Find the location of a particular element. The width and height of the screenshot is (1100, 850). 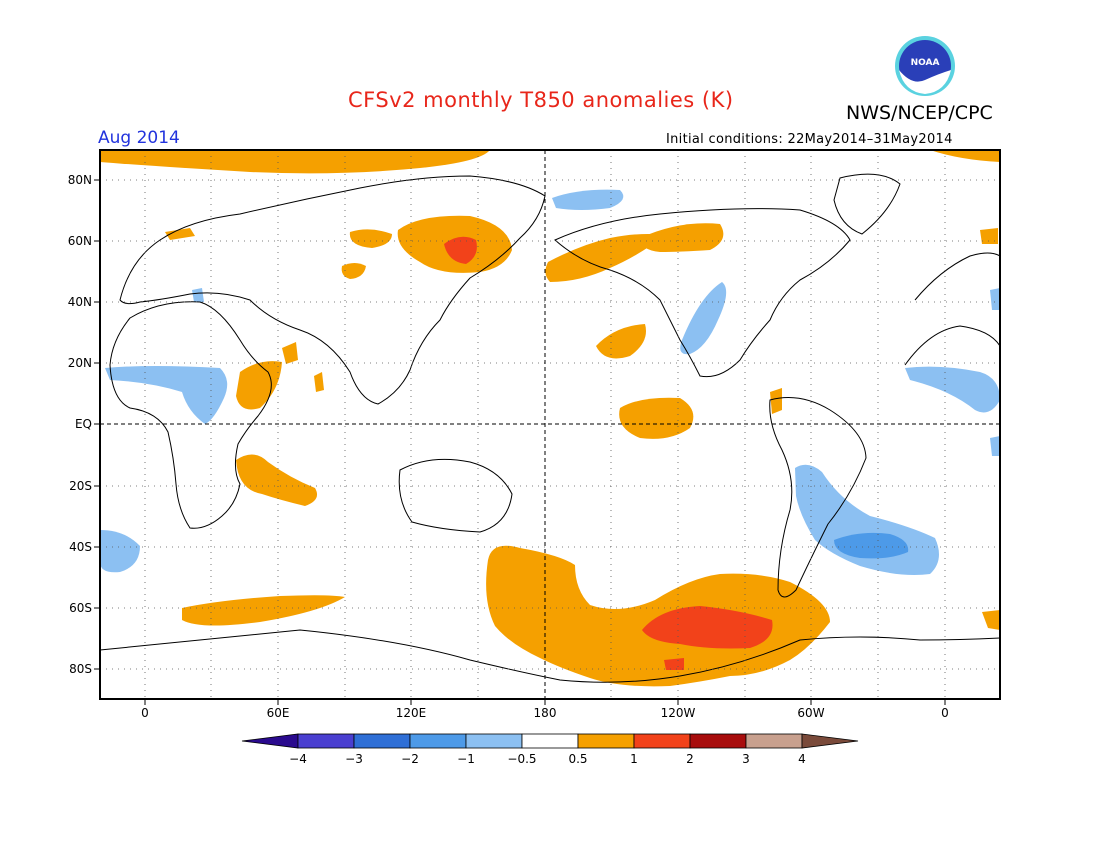

warm-arabia is located at coordinates (290, 353).